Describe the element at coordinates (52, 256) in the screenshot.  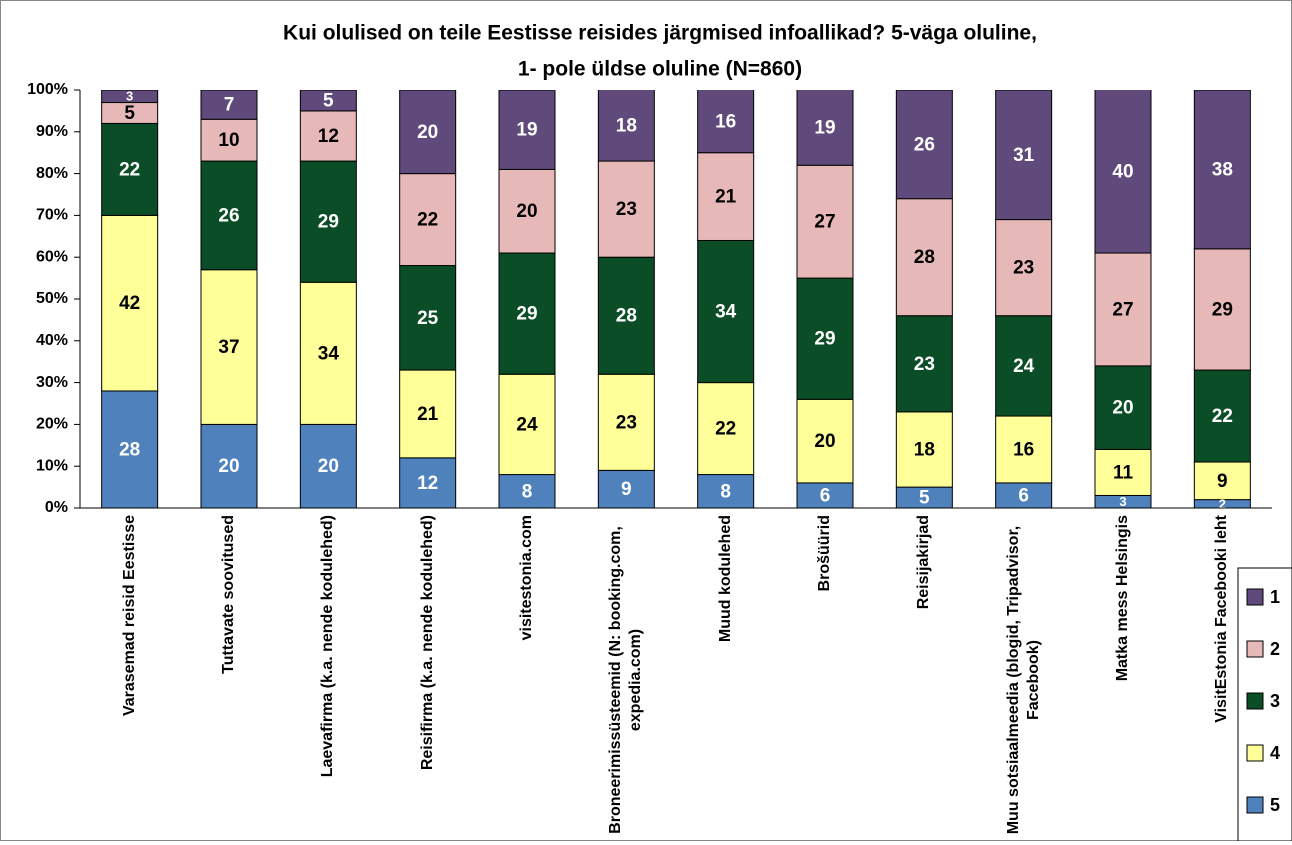
I see `y-tick-label: 60%` at that location.